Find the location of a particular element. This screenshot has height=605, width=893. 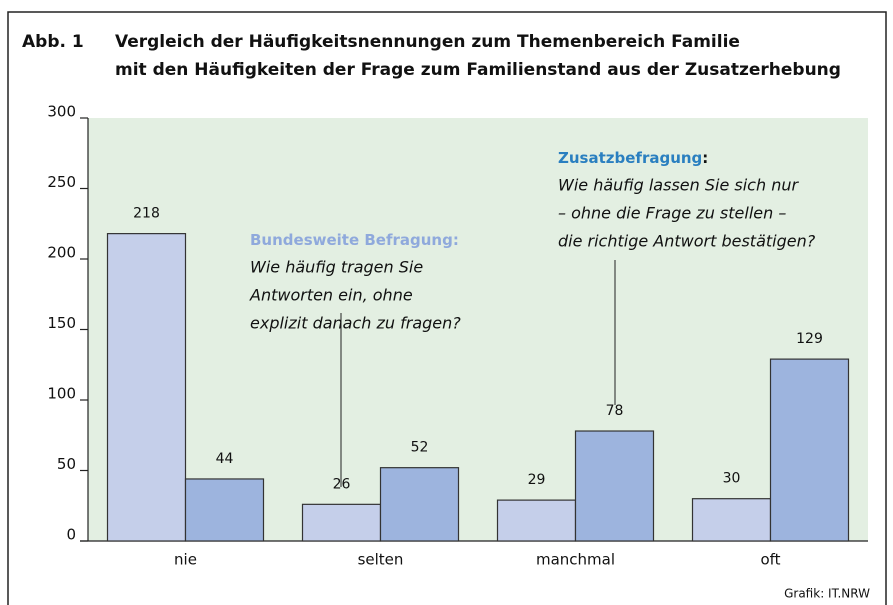

data-label: 78 is located at coordinates (615, 411).